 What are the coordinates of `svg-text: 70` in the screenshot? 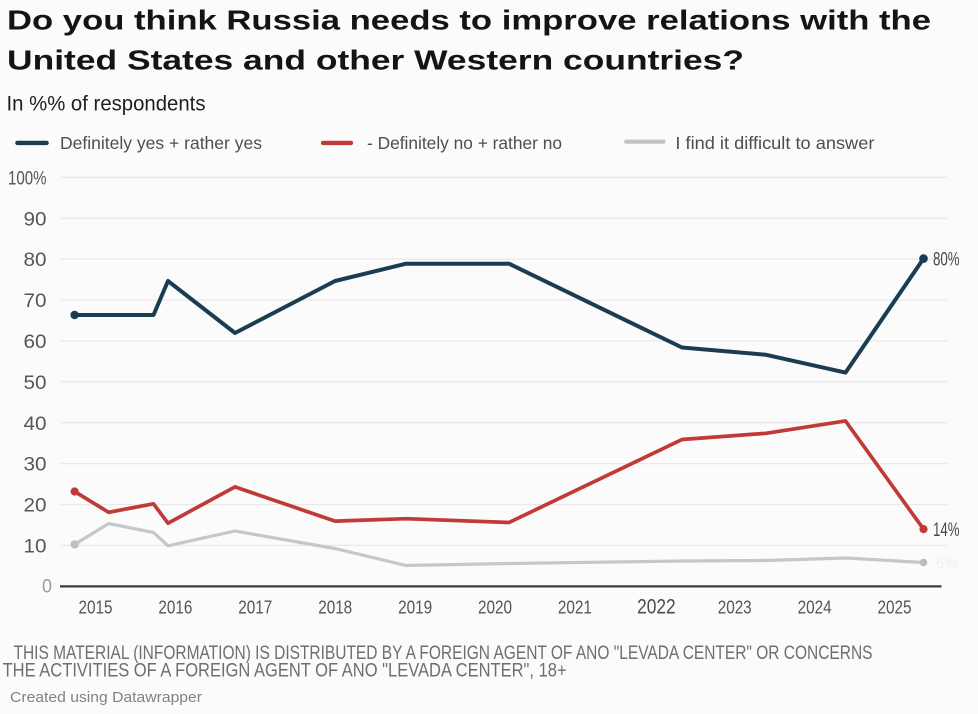 It's located at (35, 301).